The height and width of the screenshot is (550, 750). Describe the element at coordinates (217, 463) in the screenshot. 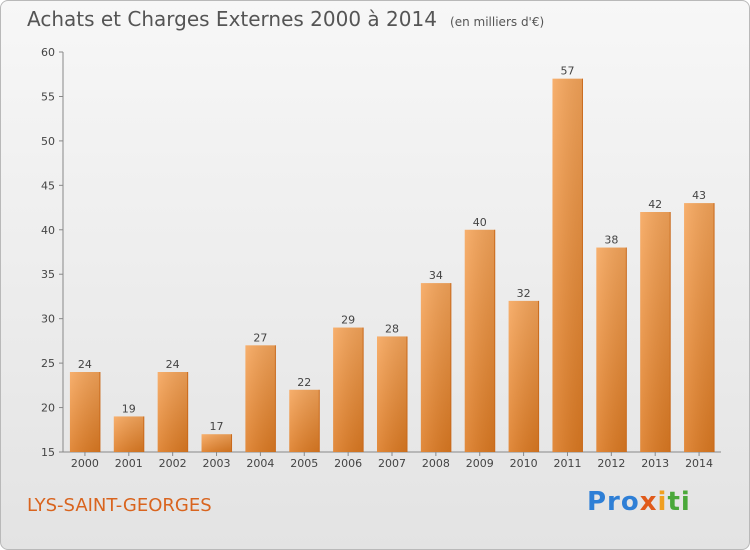

I see `x-tick-label: 2003` at that location.